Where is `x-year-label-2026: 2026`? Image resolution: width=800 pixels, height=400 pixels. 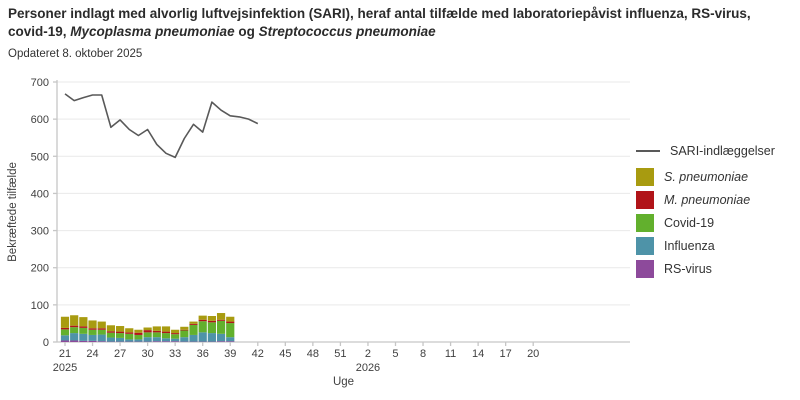 x-year-label-2026: 2026 is located at coordinates (368, 368).